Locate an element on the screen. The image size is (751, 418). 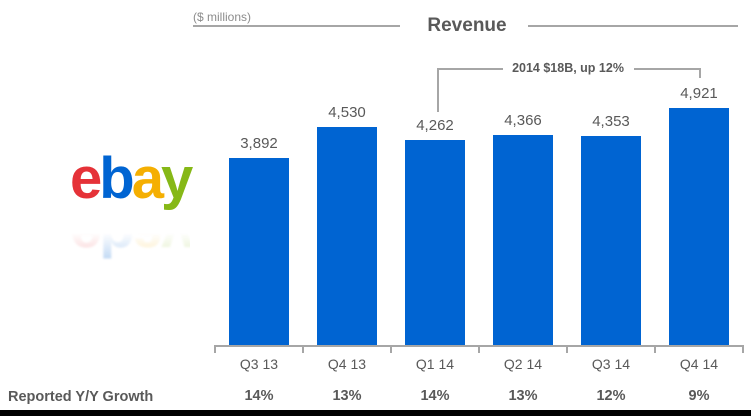
x-axis-category-label: Q3 13 is located at coordinates (259, 364).